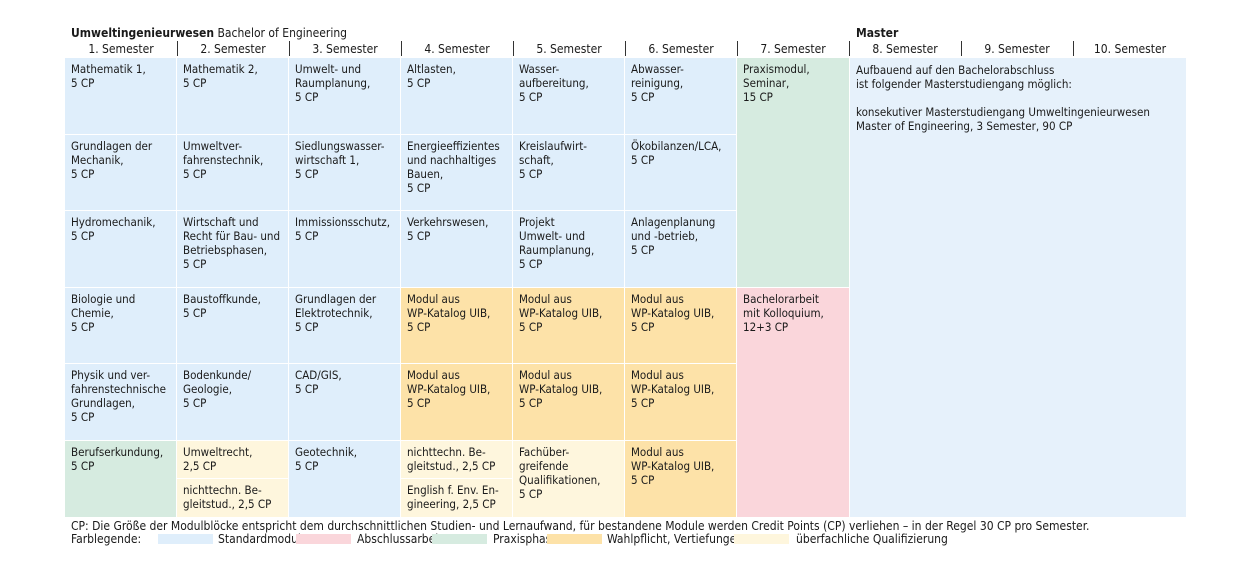 The width and height of the screenshot is (1240, 573). I want to click on module-abwasserreinigung: Abwasser- reinigung, 5 CP, so click(680, 96).